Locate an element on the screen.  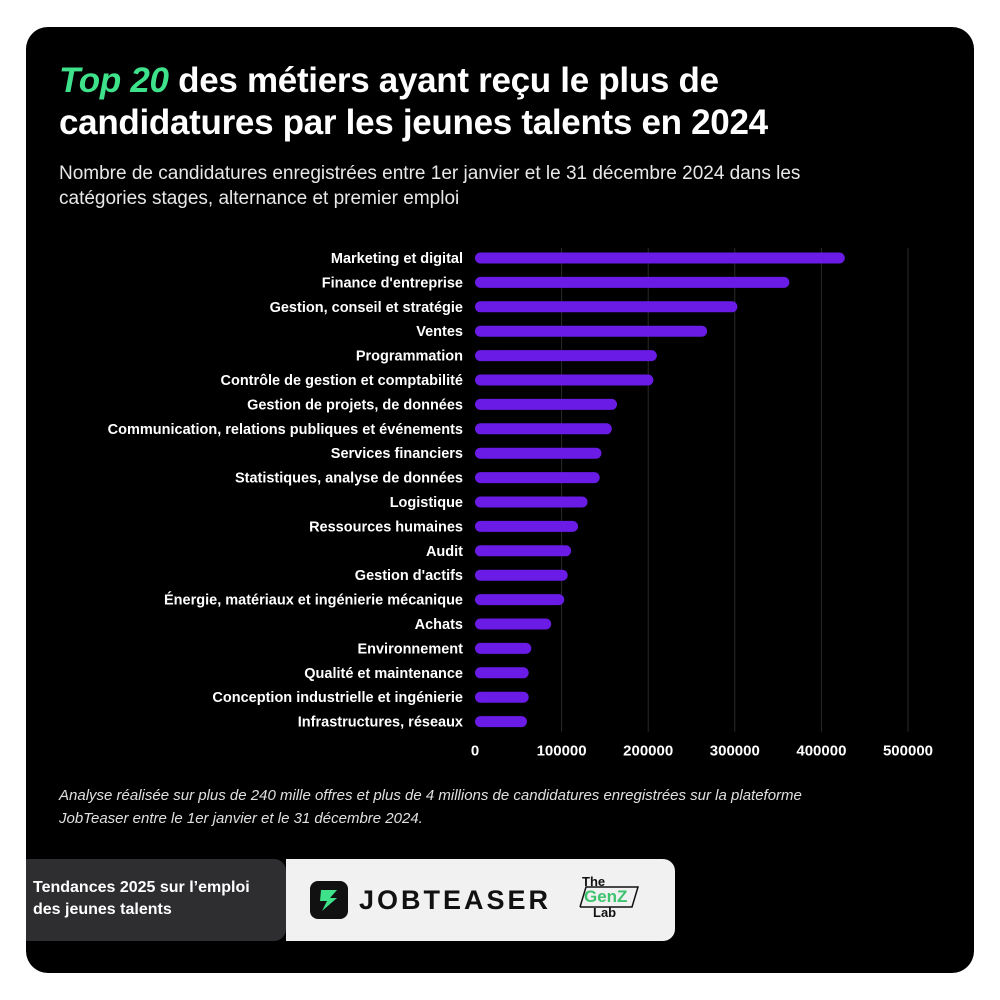
x-tick-label: 200000 is located at coordinates (648, 750).